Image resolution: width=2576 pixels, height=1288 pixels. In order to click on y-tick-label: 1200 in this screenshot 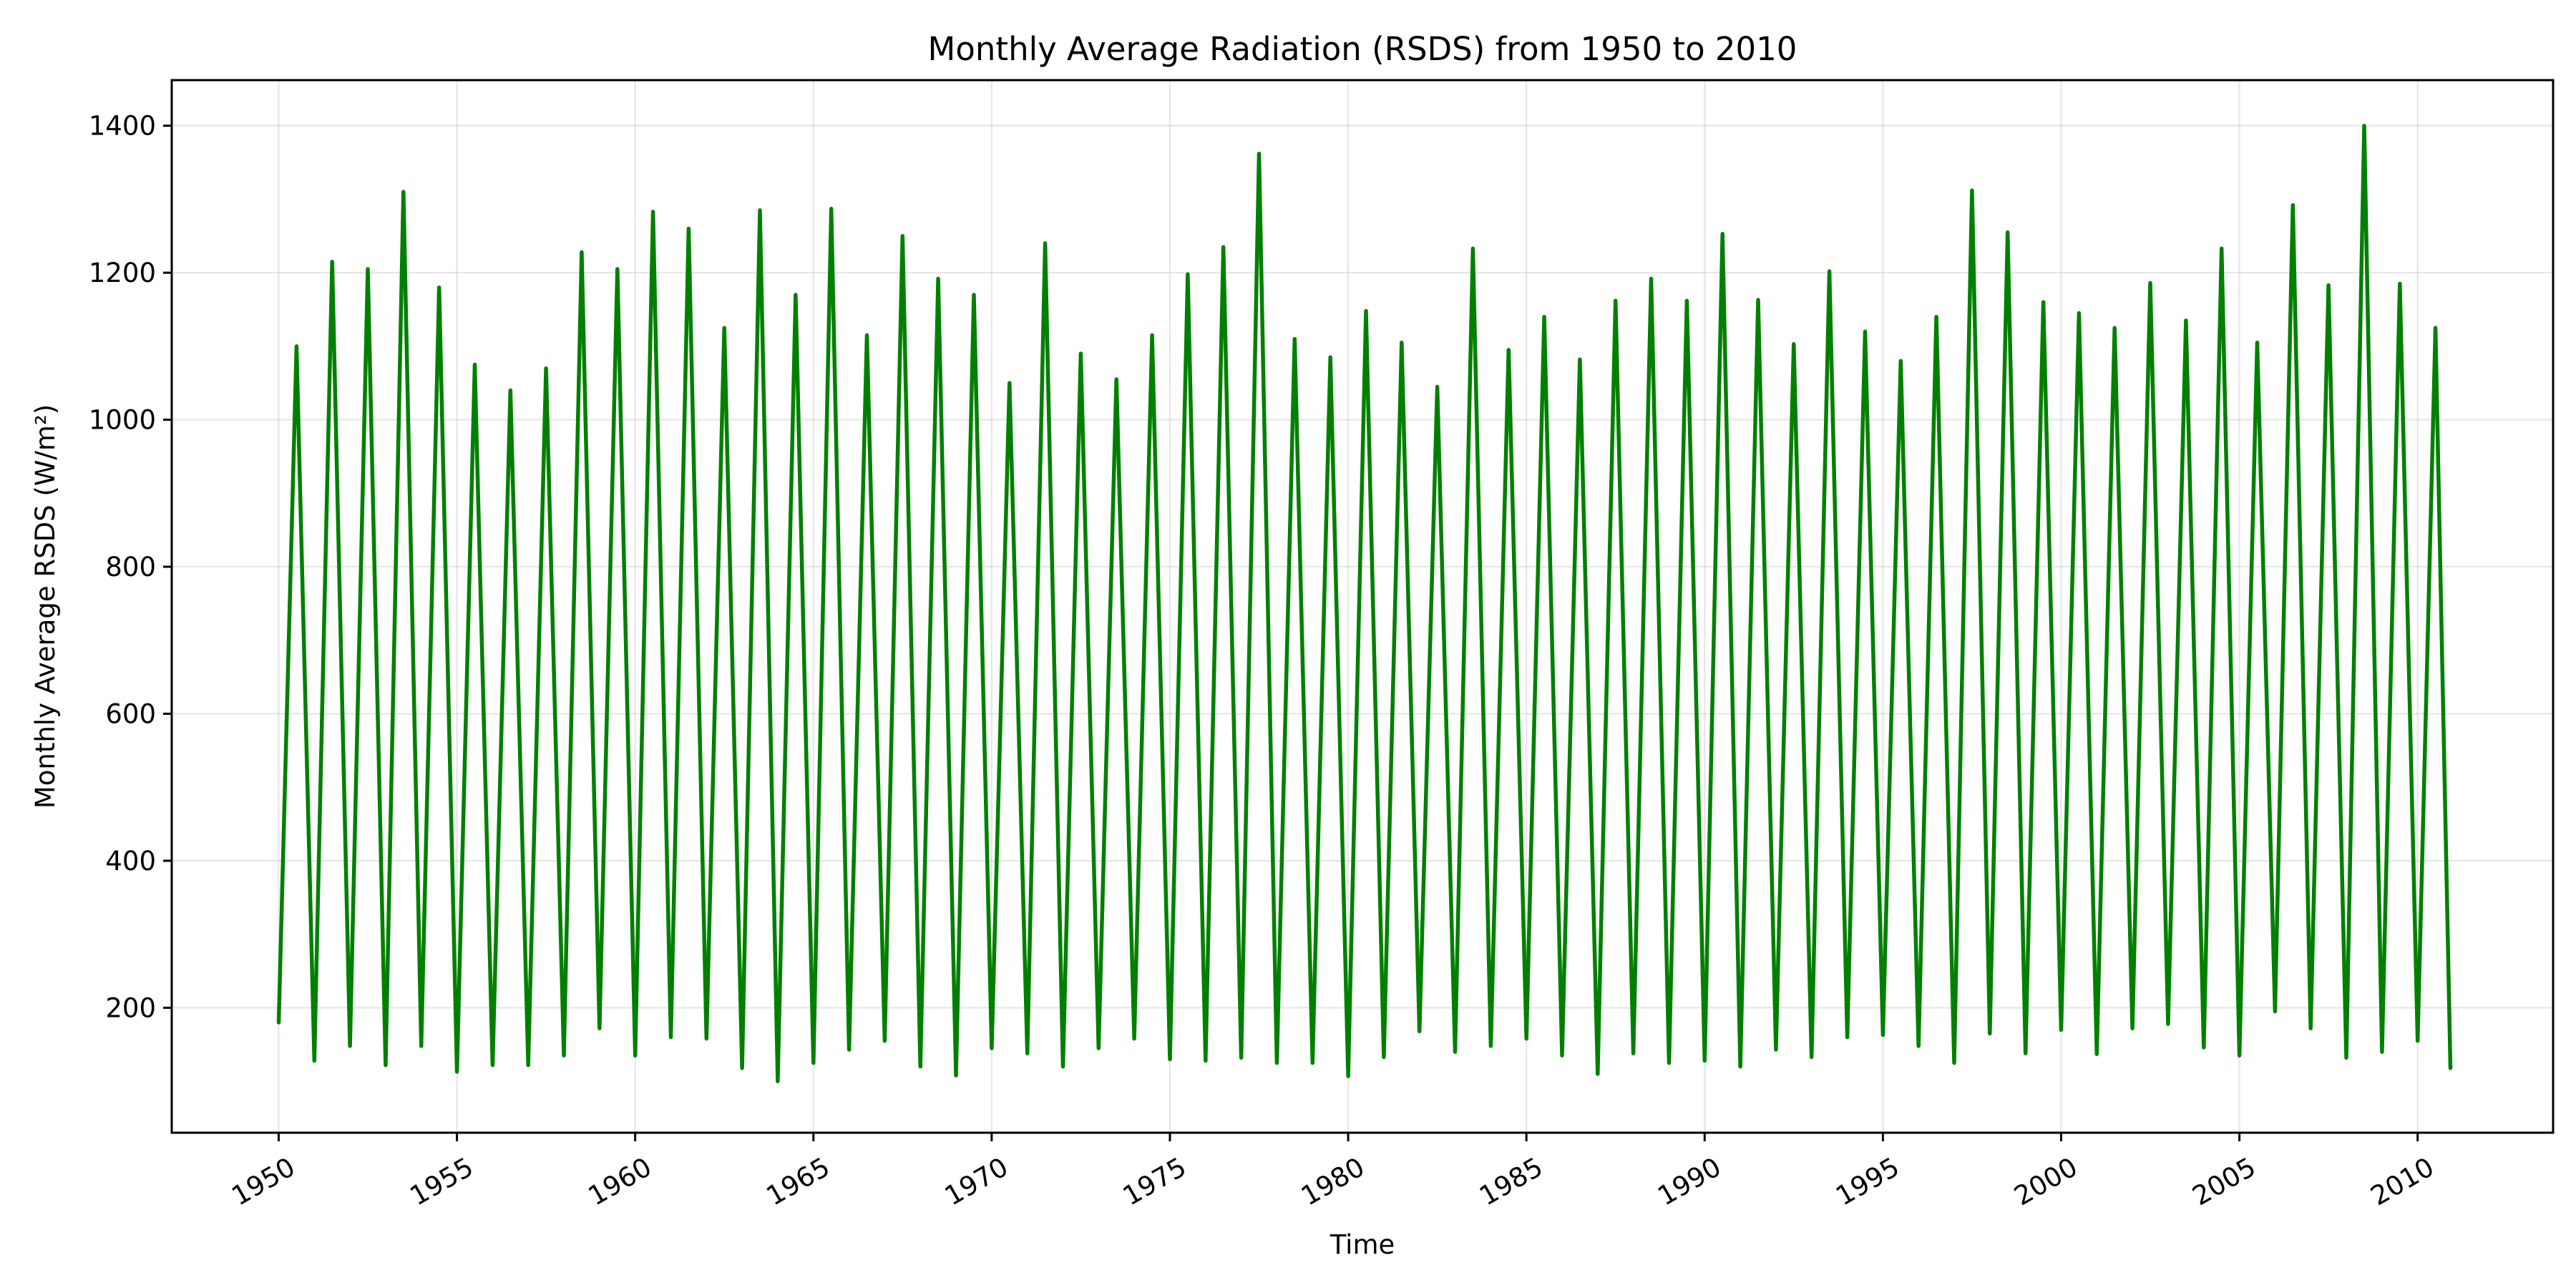, I will do `click(122, 273)`.